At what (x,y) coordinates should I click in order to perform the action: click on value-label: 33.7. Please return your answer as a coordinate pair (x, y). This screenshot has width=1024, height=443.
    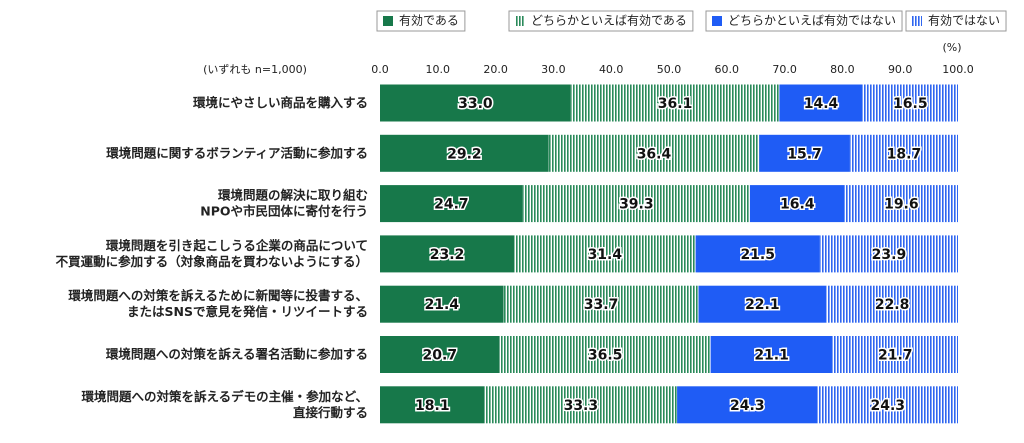
    Looking at the image, I should click on (601, 305).